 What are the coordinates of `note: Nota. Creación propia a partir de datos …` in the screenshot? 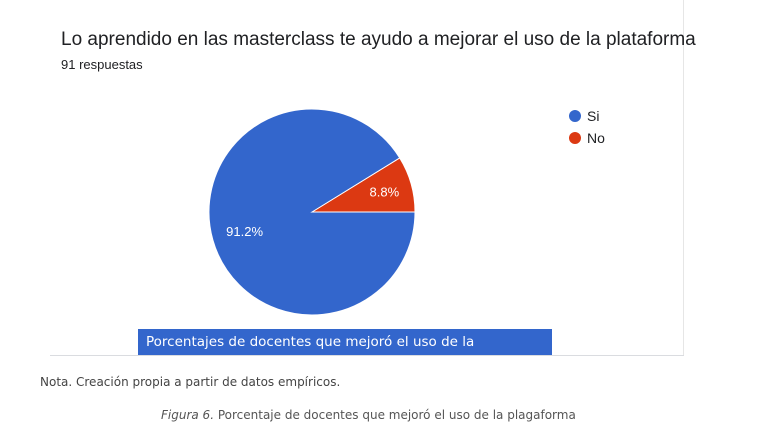 It's located at (190, 382).